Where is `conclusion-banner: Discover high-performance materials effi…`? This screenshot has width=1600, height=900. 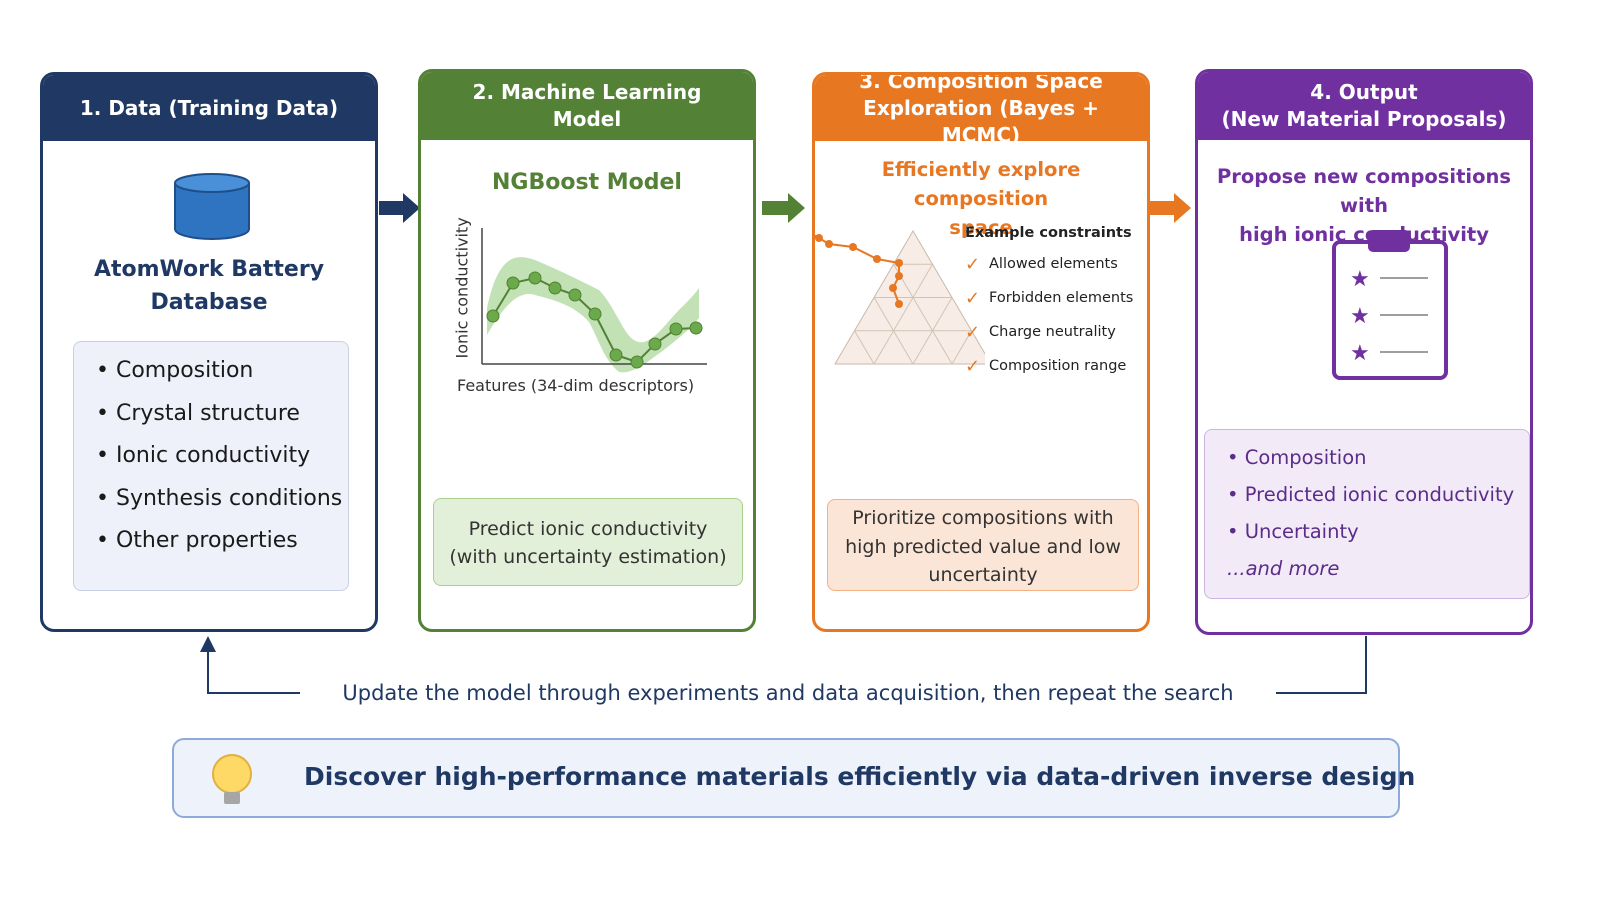 conclusion-banner: Discover high-performance materials effi… is located at coordinates (793, 778).